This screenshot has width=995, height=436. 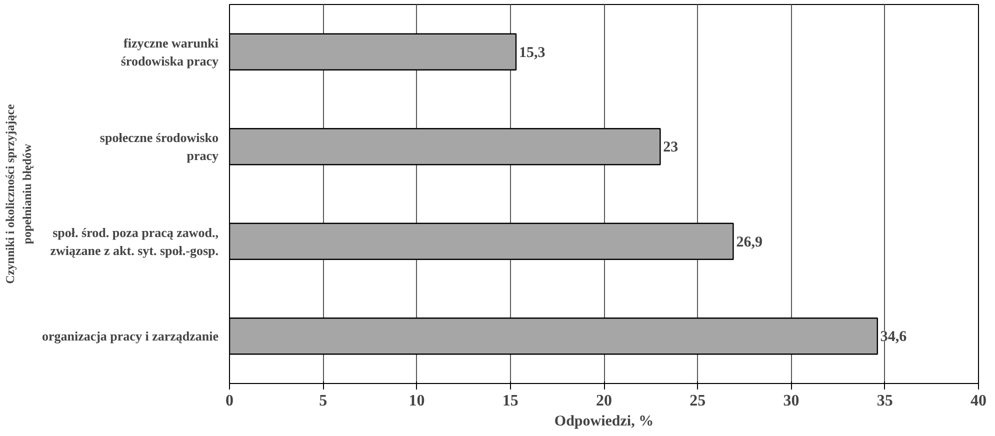 I want to click on x-tick-label: 0, so click(x=230, y=401).